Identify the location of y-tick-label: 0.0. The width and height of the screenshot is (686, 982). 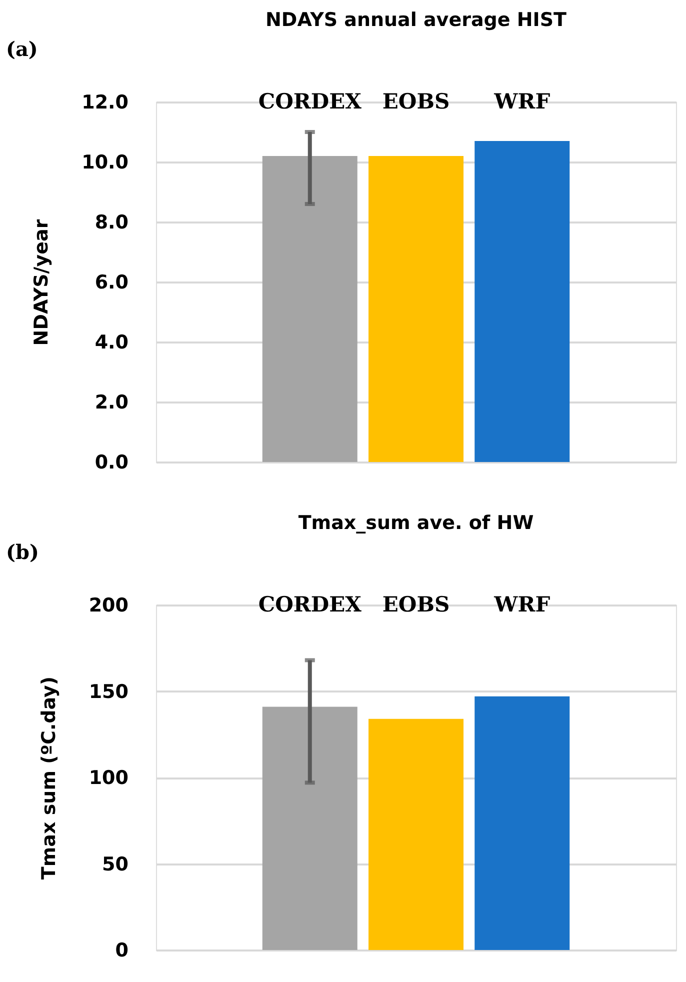
(111, 463).